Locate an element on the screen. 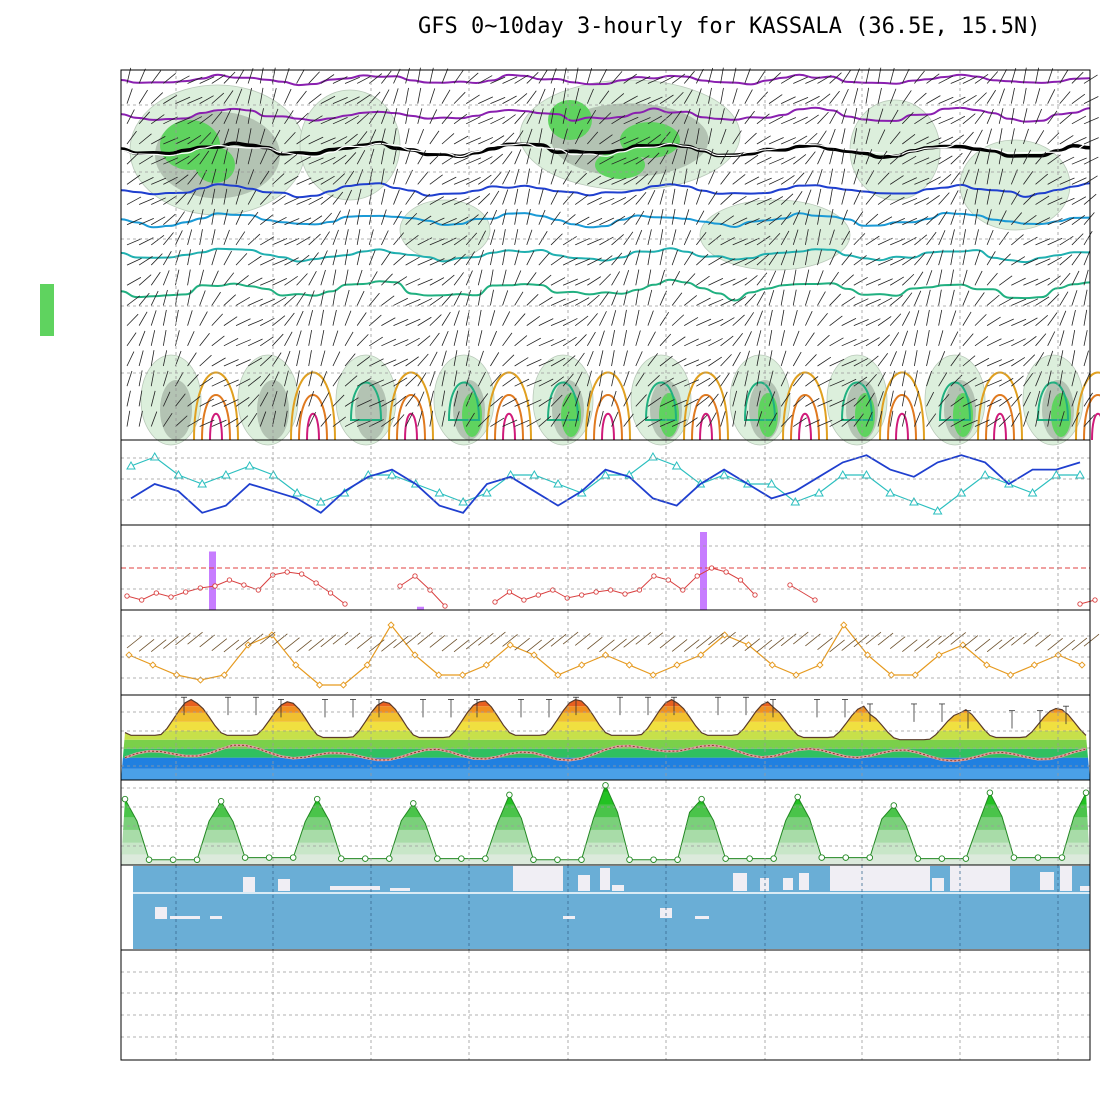  rh-band is located at coordinates (605, 848).